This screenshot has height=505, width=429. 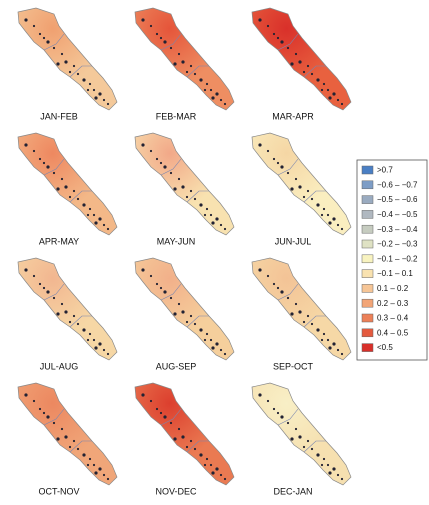 What do you see at coordinates (184, 439) in the screenshot?
I see `map-panel: NOV-DEC` at bounding box center [184, 439].